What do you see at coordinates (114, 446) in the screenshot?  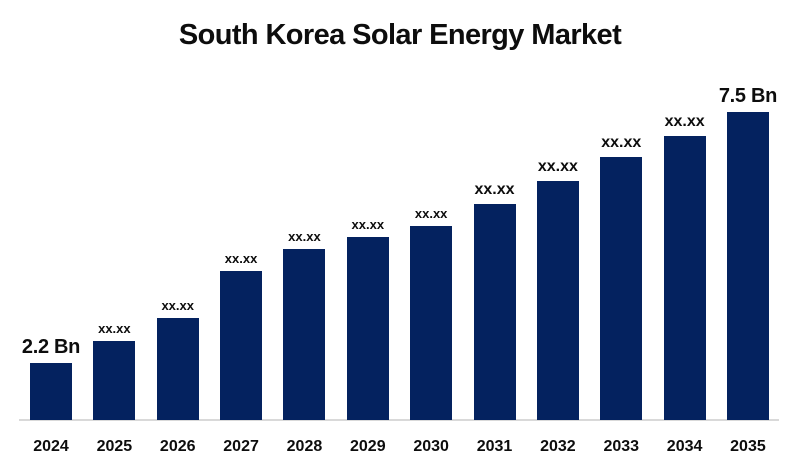 I see `x-tick-label-2025: 2025` at bounding box center [114, 446].